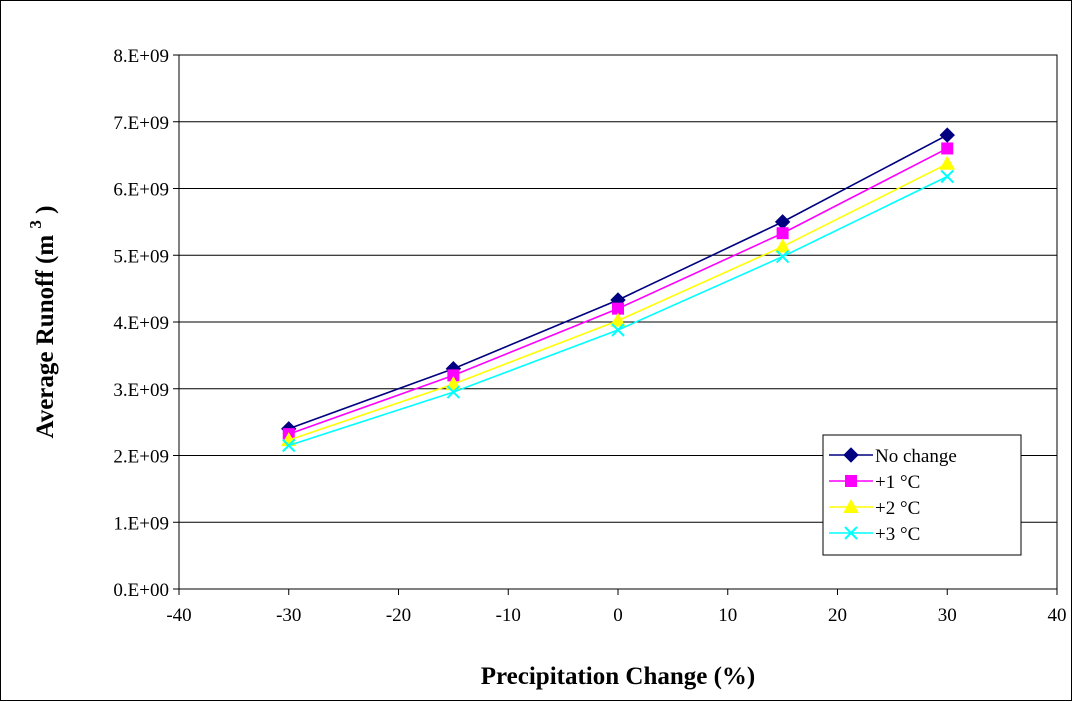  What do you see at coordinates (141, 190) in the screenshot?
I see `y-tick-label: 6.E+09` at bounding box center [141, 190].